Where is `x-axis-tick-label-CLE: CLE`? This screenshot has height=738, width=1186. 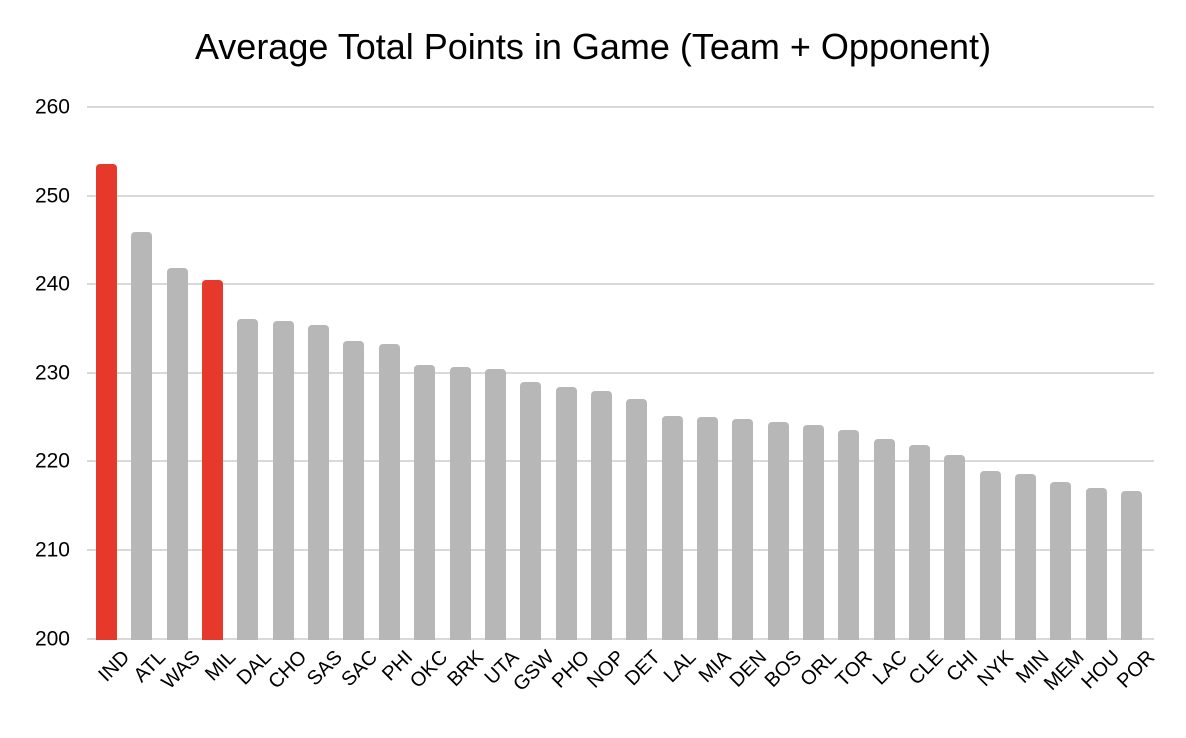 x-axis-tick-label-CLE: CLE is located at coordinates (926, 668).